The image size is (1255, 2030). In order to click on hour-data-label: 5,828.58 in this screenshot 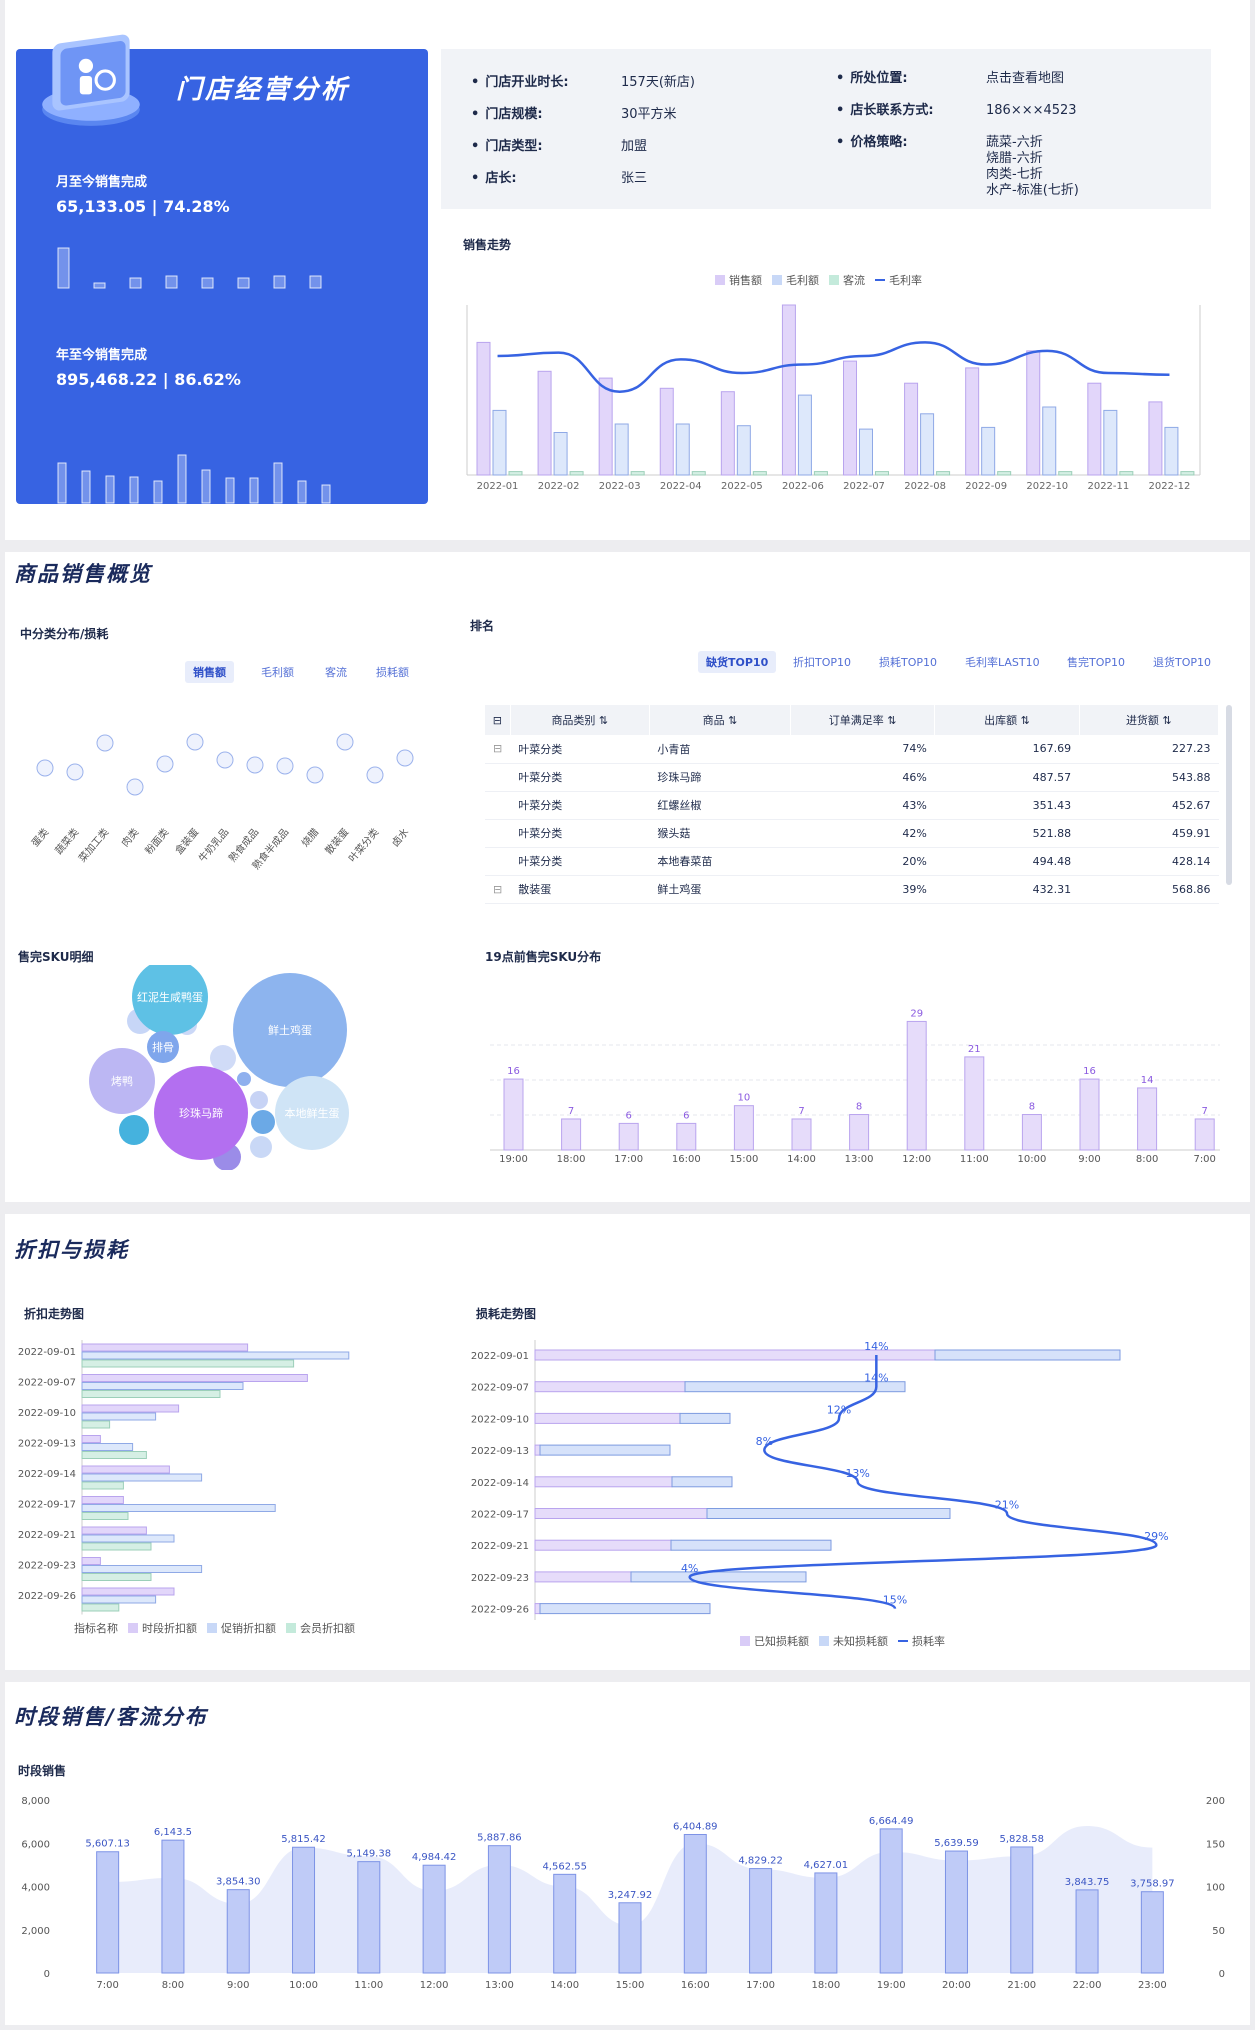, I will do `click(1021, 1839)`.